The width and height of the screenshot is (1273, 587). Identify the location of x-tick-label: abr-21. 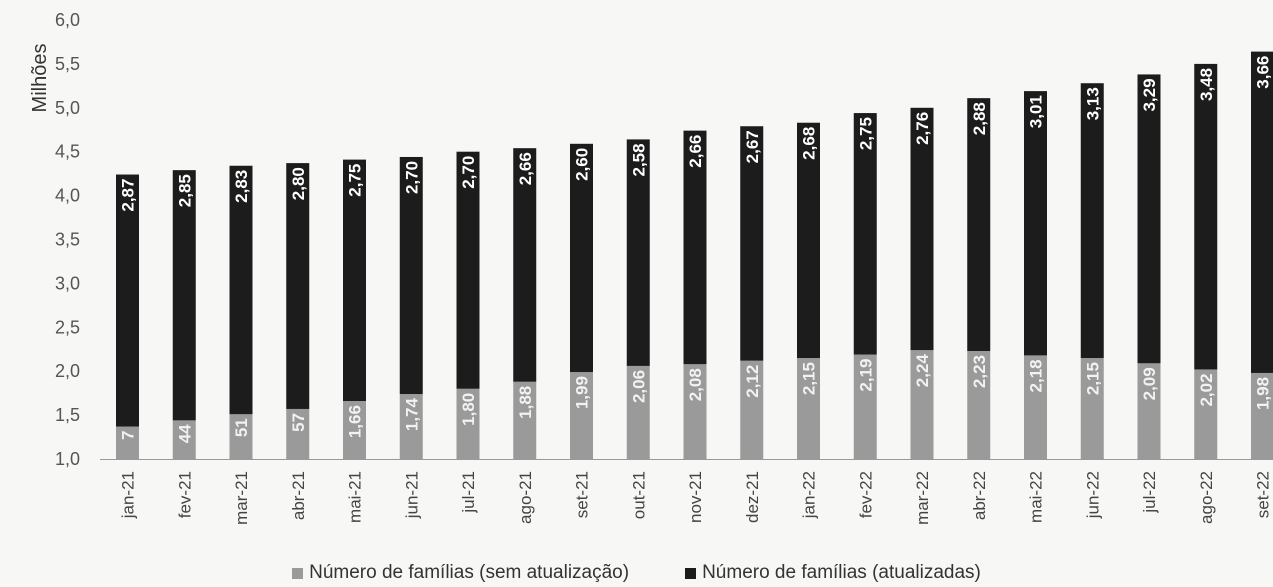
(298, 495).